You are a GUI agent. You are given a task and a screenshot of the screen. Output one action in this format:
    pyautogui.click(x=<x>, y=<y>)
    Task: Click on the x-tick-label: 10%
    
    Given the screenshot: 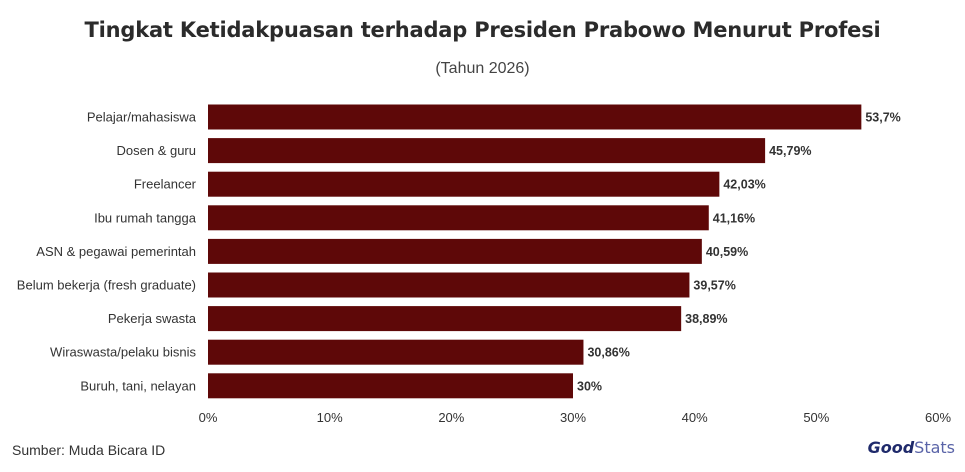 What is the action you would take?
    pyautogui.click(x=330, y=417)
    